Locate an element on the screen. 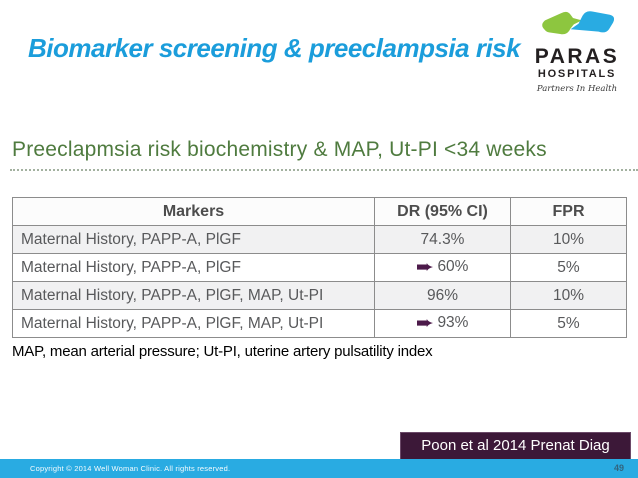  paras-hospitals-logo: PARAS HOSPITALS Partners In Health is located at coordinates (577, 50).